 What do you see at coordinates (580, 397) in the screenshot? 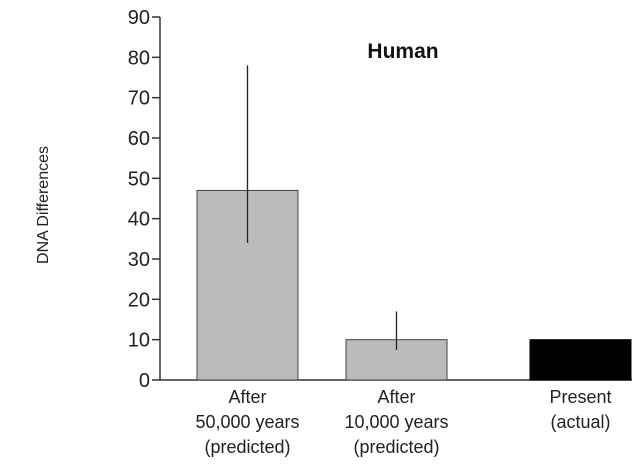
I see `category-label-line: Present` at bounding box center [580, 397].